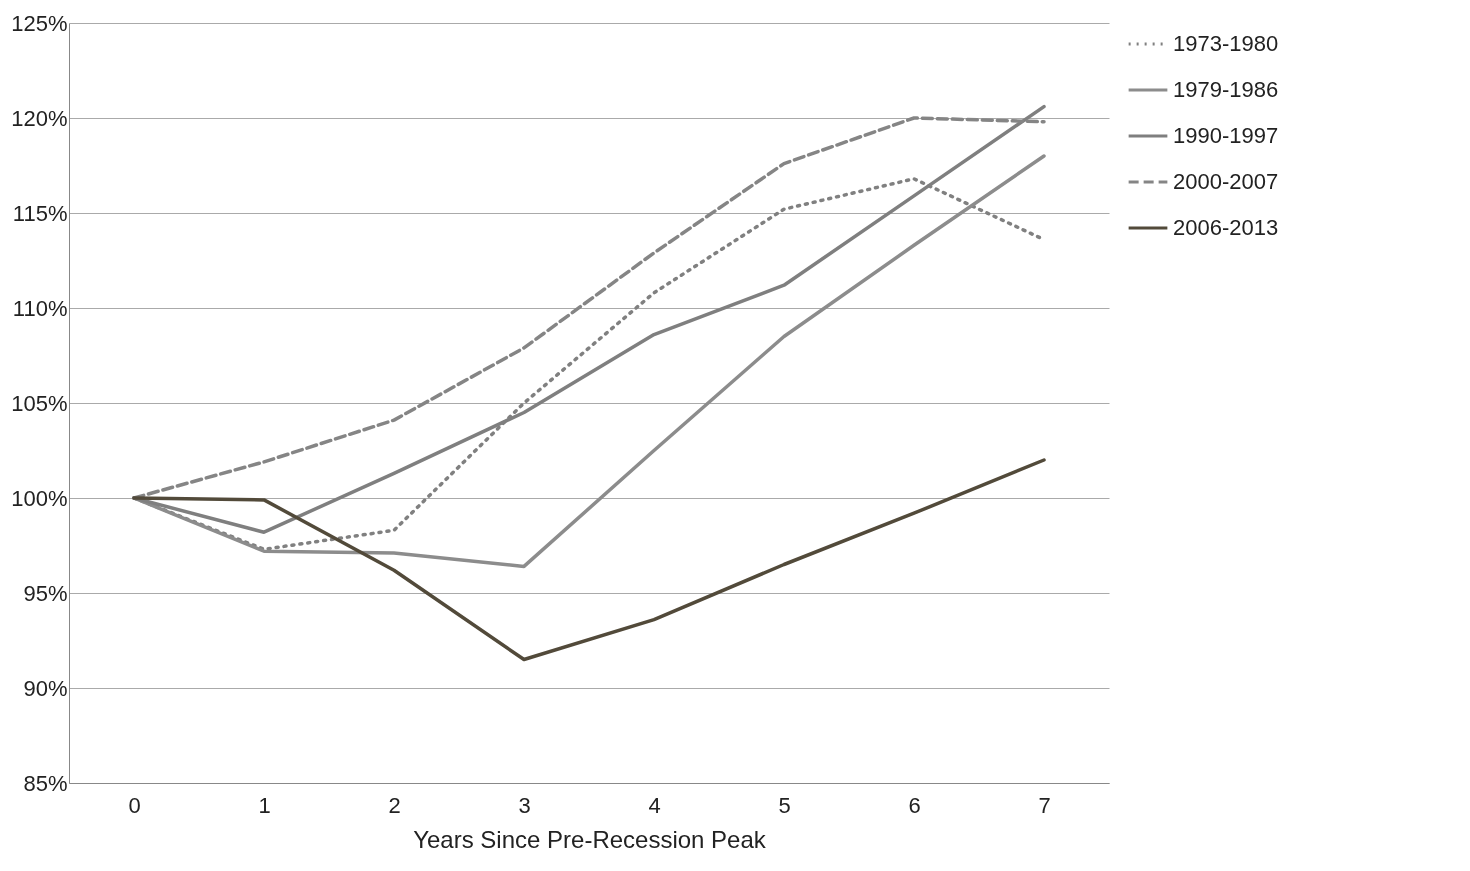 This screenshot has height=871, width=1470. I want to click on legend-label: 1973-1980, so click(1226, 43).